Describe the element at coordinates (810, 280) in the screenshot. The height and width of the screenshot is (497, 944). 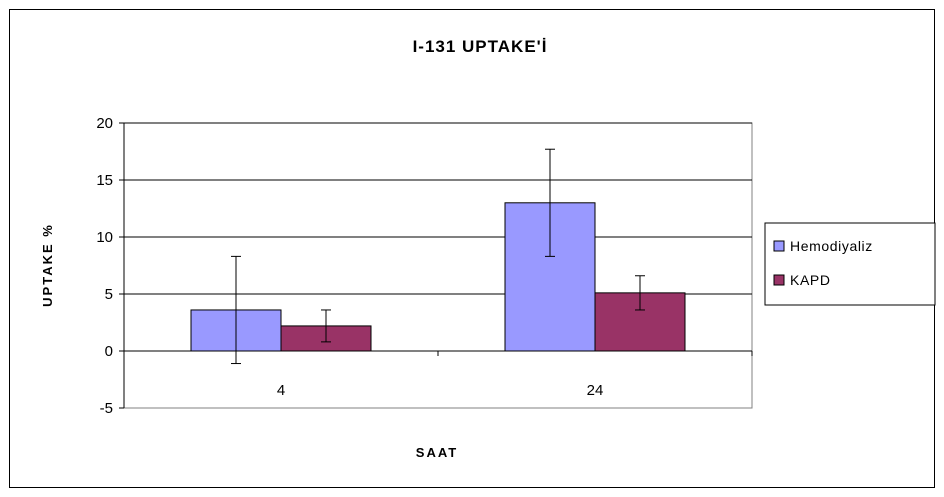
I see `legend-label-kapd: KAPD` at that location.